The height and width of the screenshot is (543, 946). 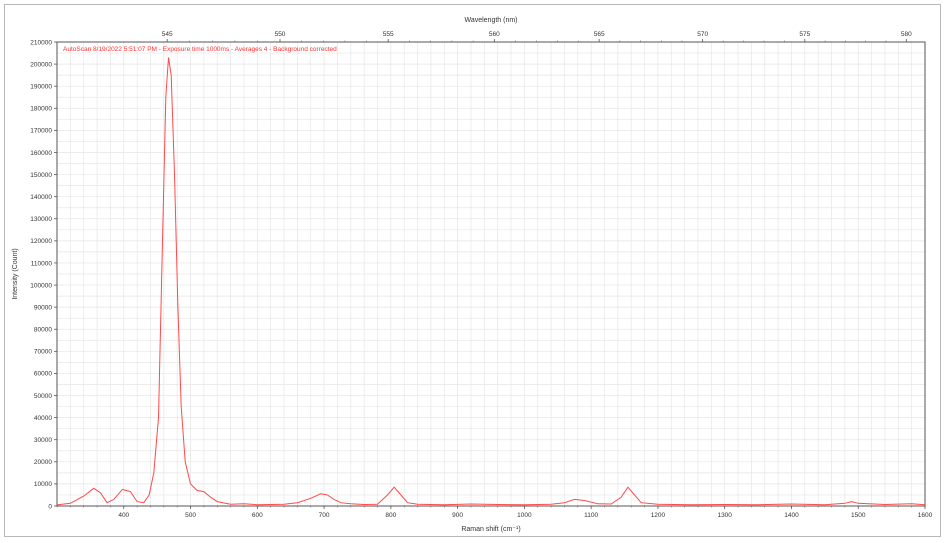 What do you see at coordinates (925, 515) in the screenshot?
I see `x-tick-label: 1600` at bounding box center [925, 515].